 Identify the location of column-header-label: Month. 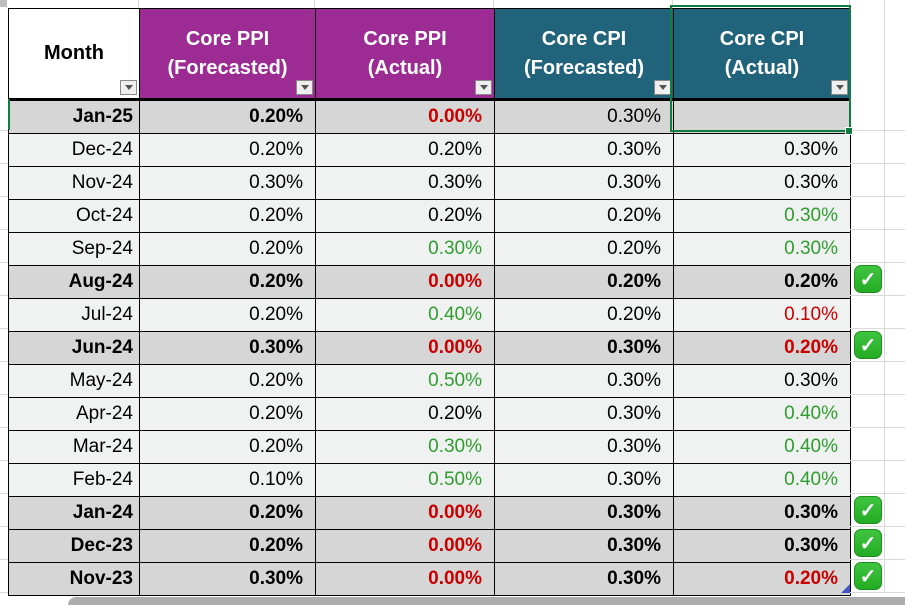
(74, 53).